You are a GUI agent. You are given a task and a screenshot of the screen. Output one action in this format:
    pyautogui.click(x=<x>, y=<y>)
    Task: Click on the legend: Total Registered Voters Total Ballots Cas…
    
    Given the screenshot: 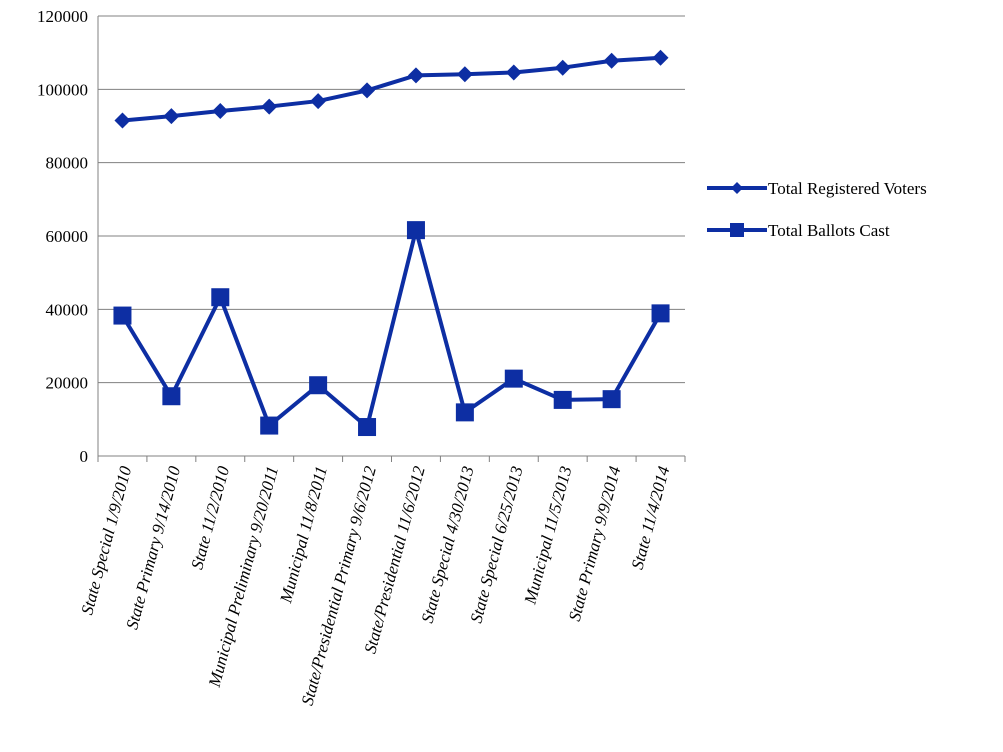 What is the action you would take?
    pyautogui.click(x=817, y=209)
    